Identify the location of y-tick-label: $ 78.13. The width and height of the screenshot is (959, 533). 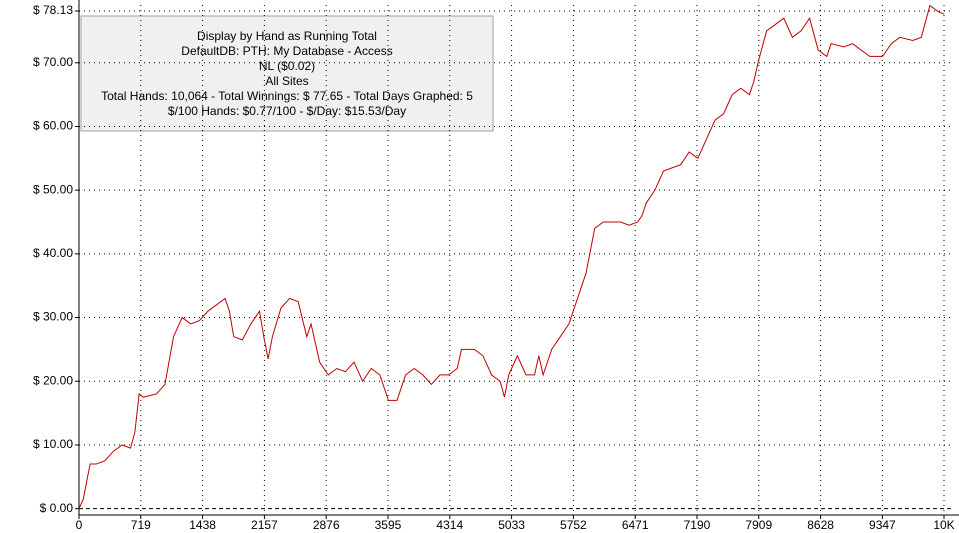
(53, 10).